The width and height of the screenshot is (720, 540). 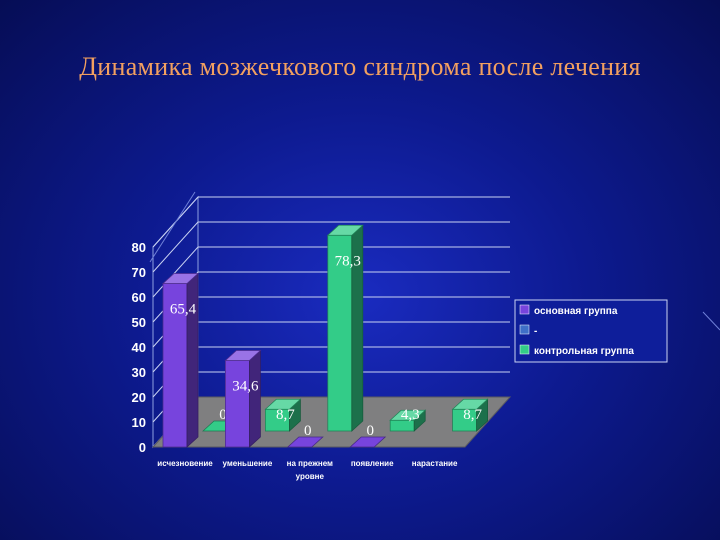 I want to click on category-label: уменьшение, so click(x=248, y=463).